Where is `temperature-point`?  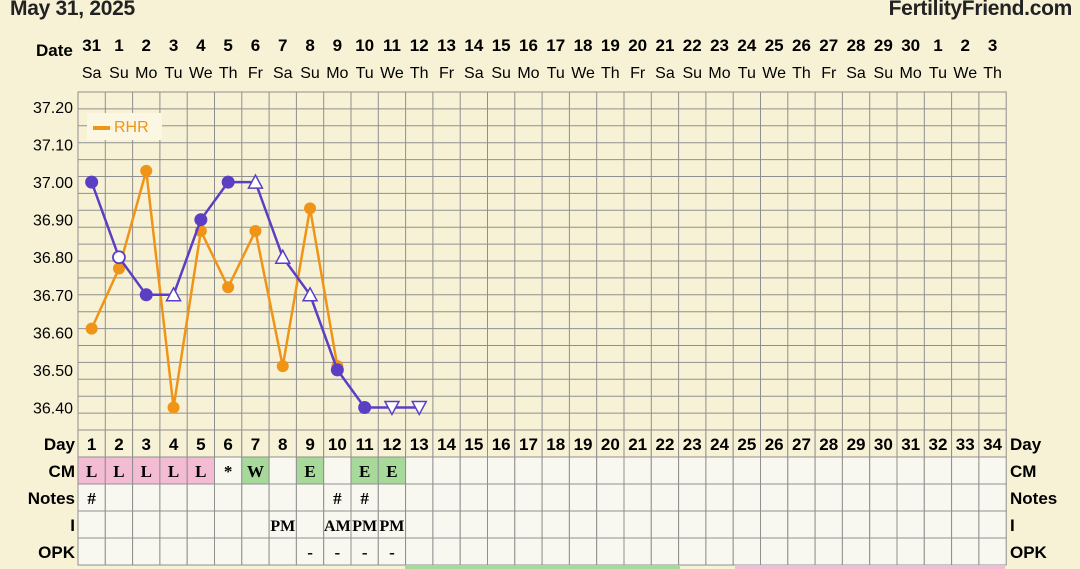
temperature-point is located at coordinates (337, 370).